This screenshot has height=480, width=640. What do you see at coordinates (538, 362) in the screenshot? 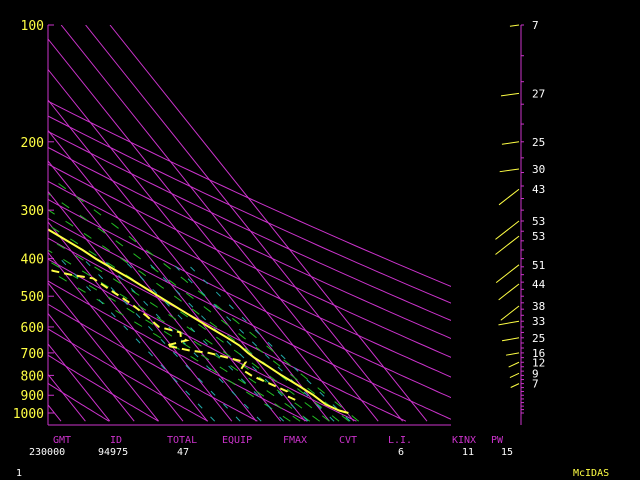
I see `wind-speed-label: 12` at bounding box center [538, 362].